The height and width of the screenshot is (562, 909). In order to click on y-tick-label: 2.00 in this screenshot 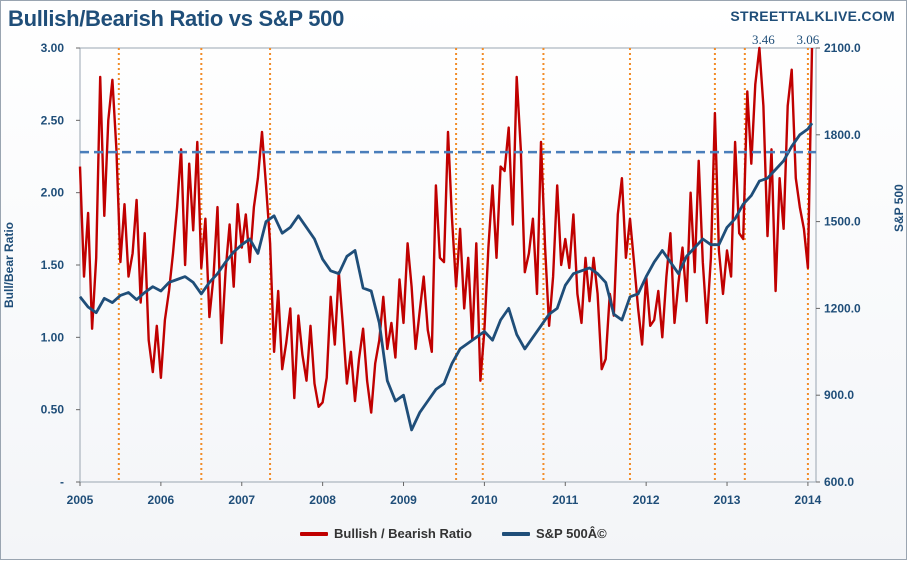, I will do `click(53, 193)`.